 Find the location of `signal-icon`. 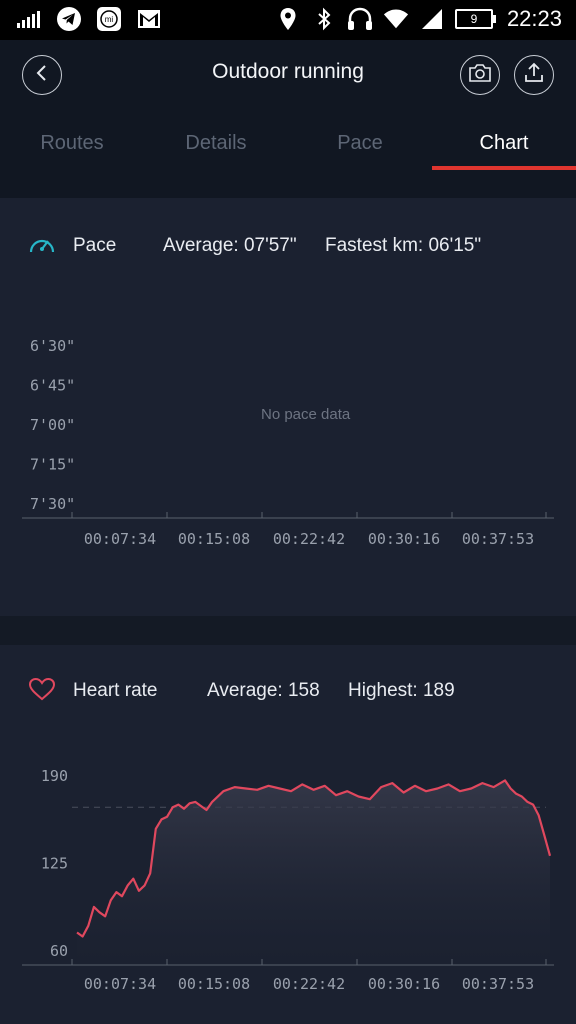

signal-icon is located at coordinates (29, 19).